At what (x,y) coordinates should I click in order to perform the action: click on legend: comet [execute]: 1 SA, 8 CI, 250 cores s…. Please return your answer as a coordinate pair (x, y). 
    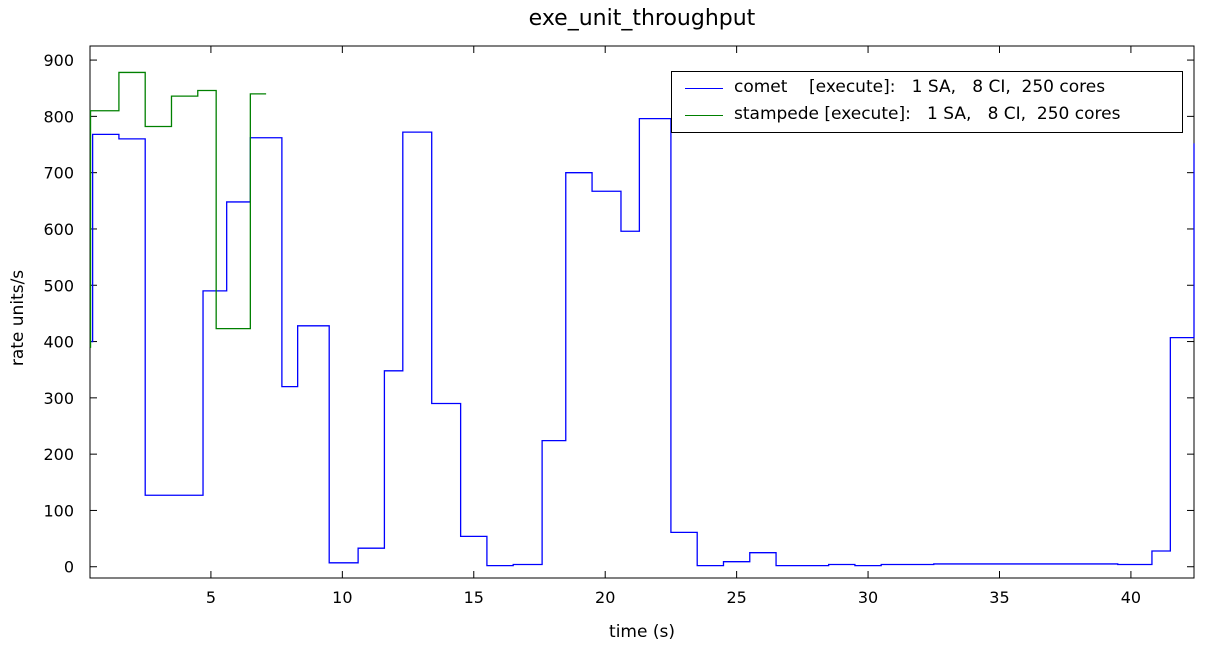
    Looking at the image, I should click on (927, 102).